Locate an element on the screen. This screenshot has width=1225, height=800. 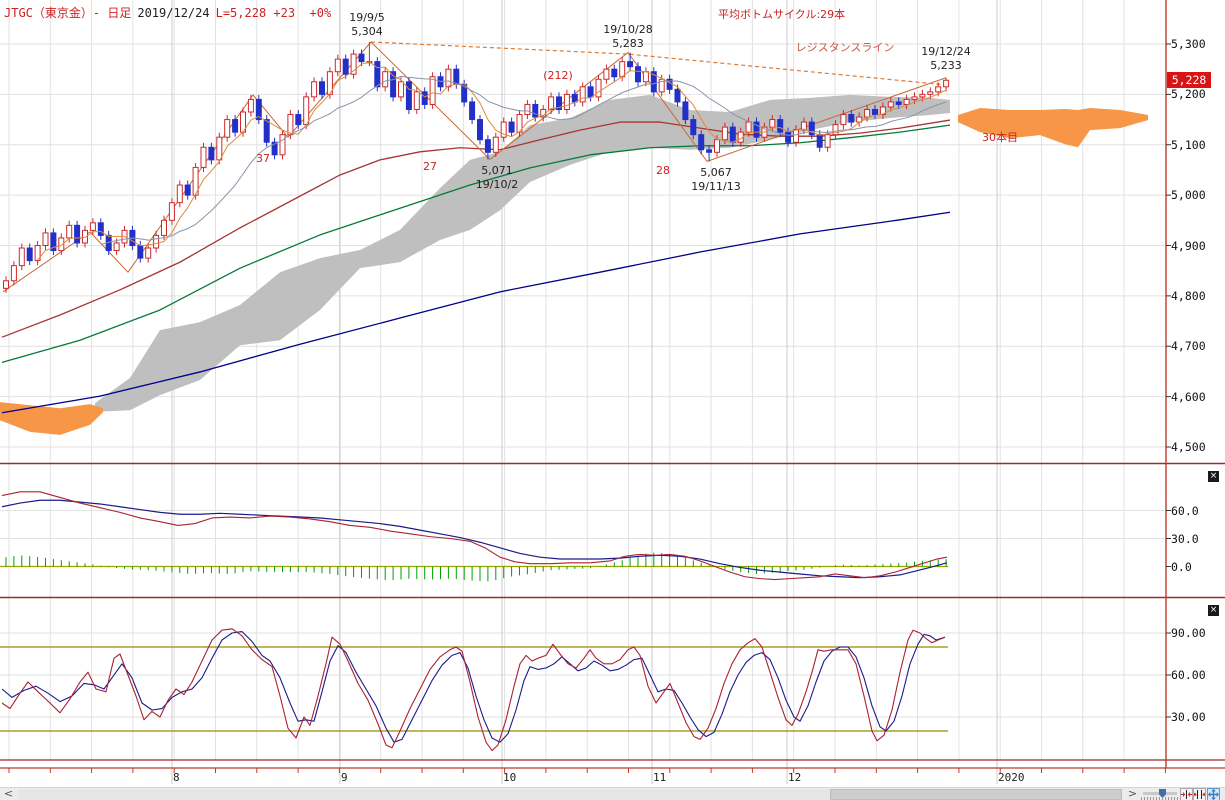
scrollbar-thumb is located at coordinates (976, 794).